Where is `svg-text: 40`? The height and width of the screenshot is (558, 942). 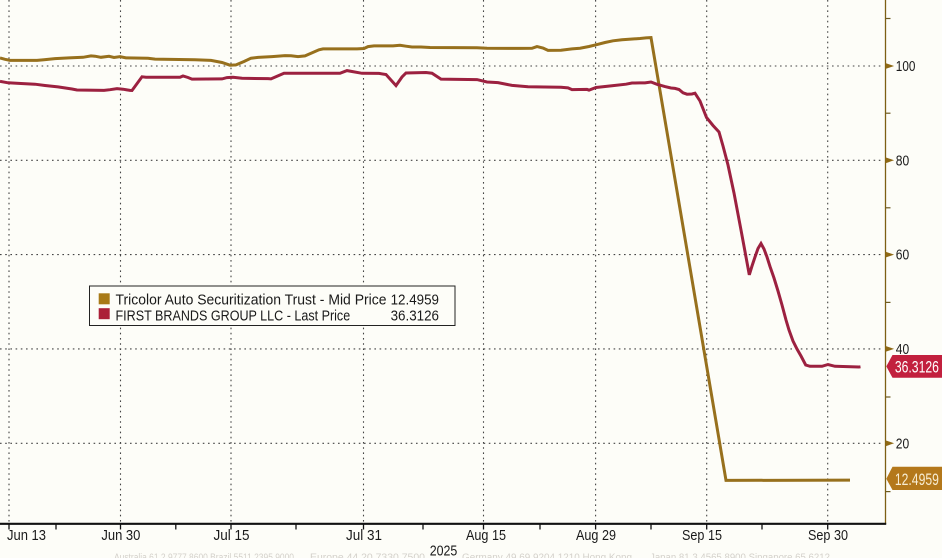
svg-text: 40 is located at coordinates (902, 350).